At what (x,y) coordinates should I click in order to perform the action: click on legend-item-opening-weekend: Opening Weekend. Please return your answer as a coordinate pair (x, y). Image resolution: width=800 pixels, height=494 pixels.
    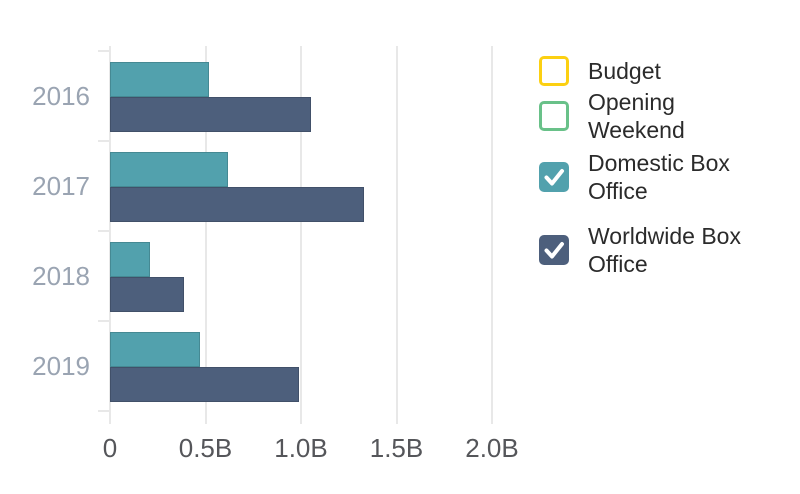
    Looking at the image, I should click on (657, 116).